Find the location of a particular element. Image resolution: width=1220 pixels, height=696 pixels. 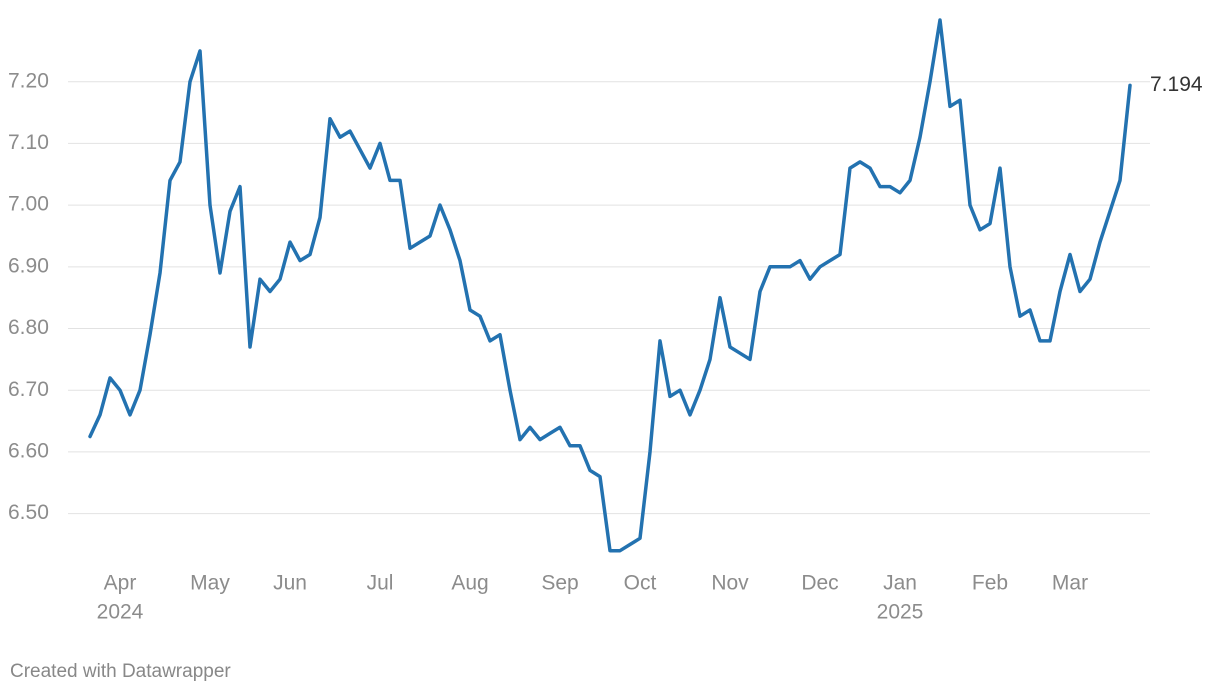

x-tick-label: Sep is located at coordinates (559, 583).